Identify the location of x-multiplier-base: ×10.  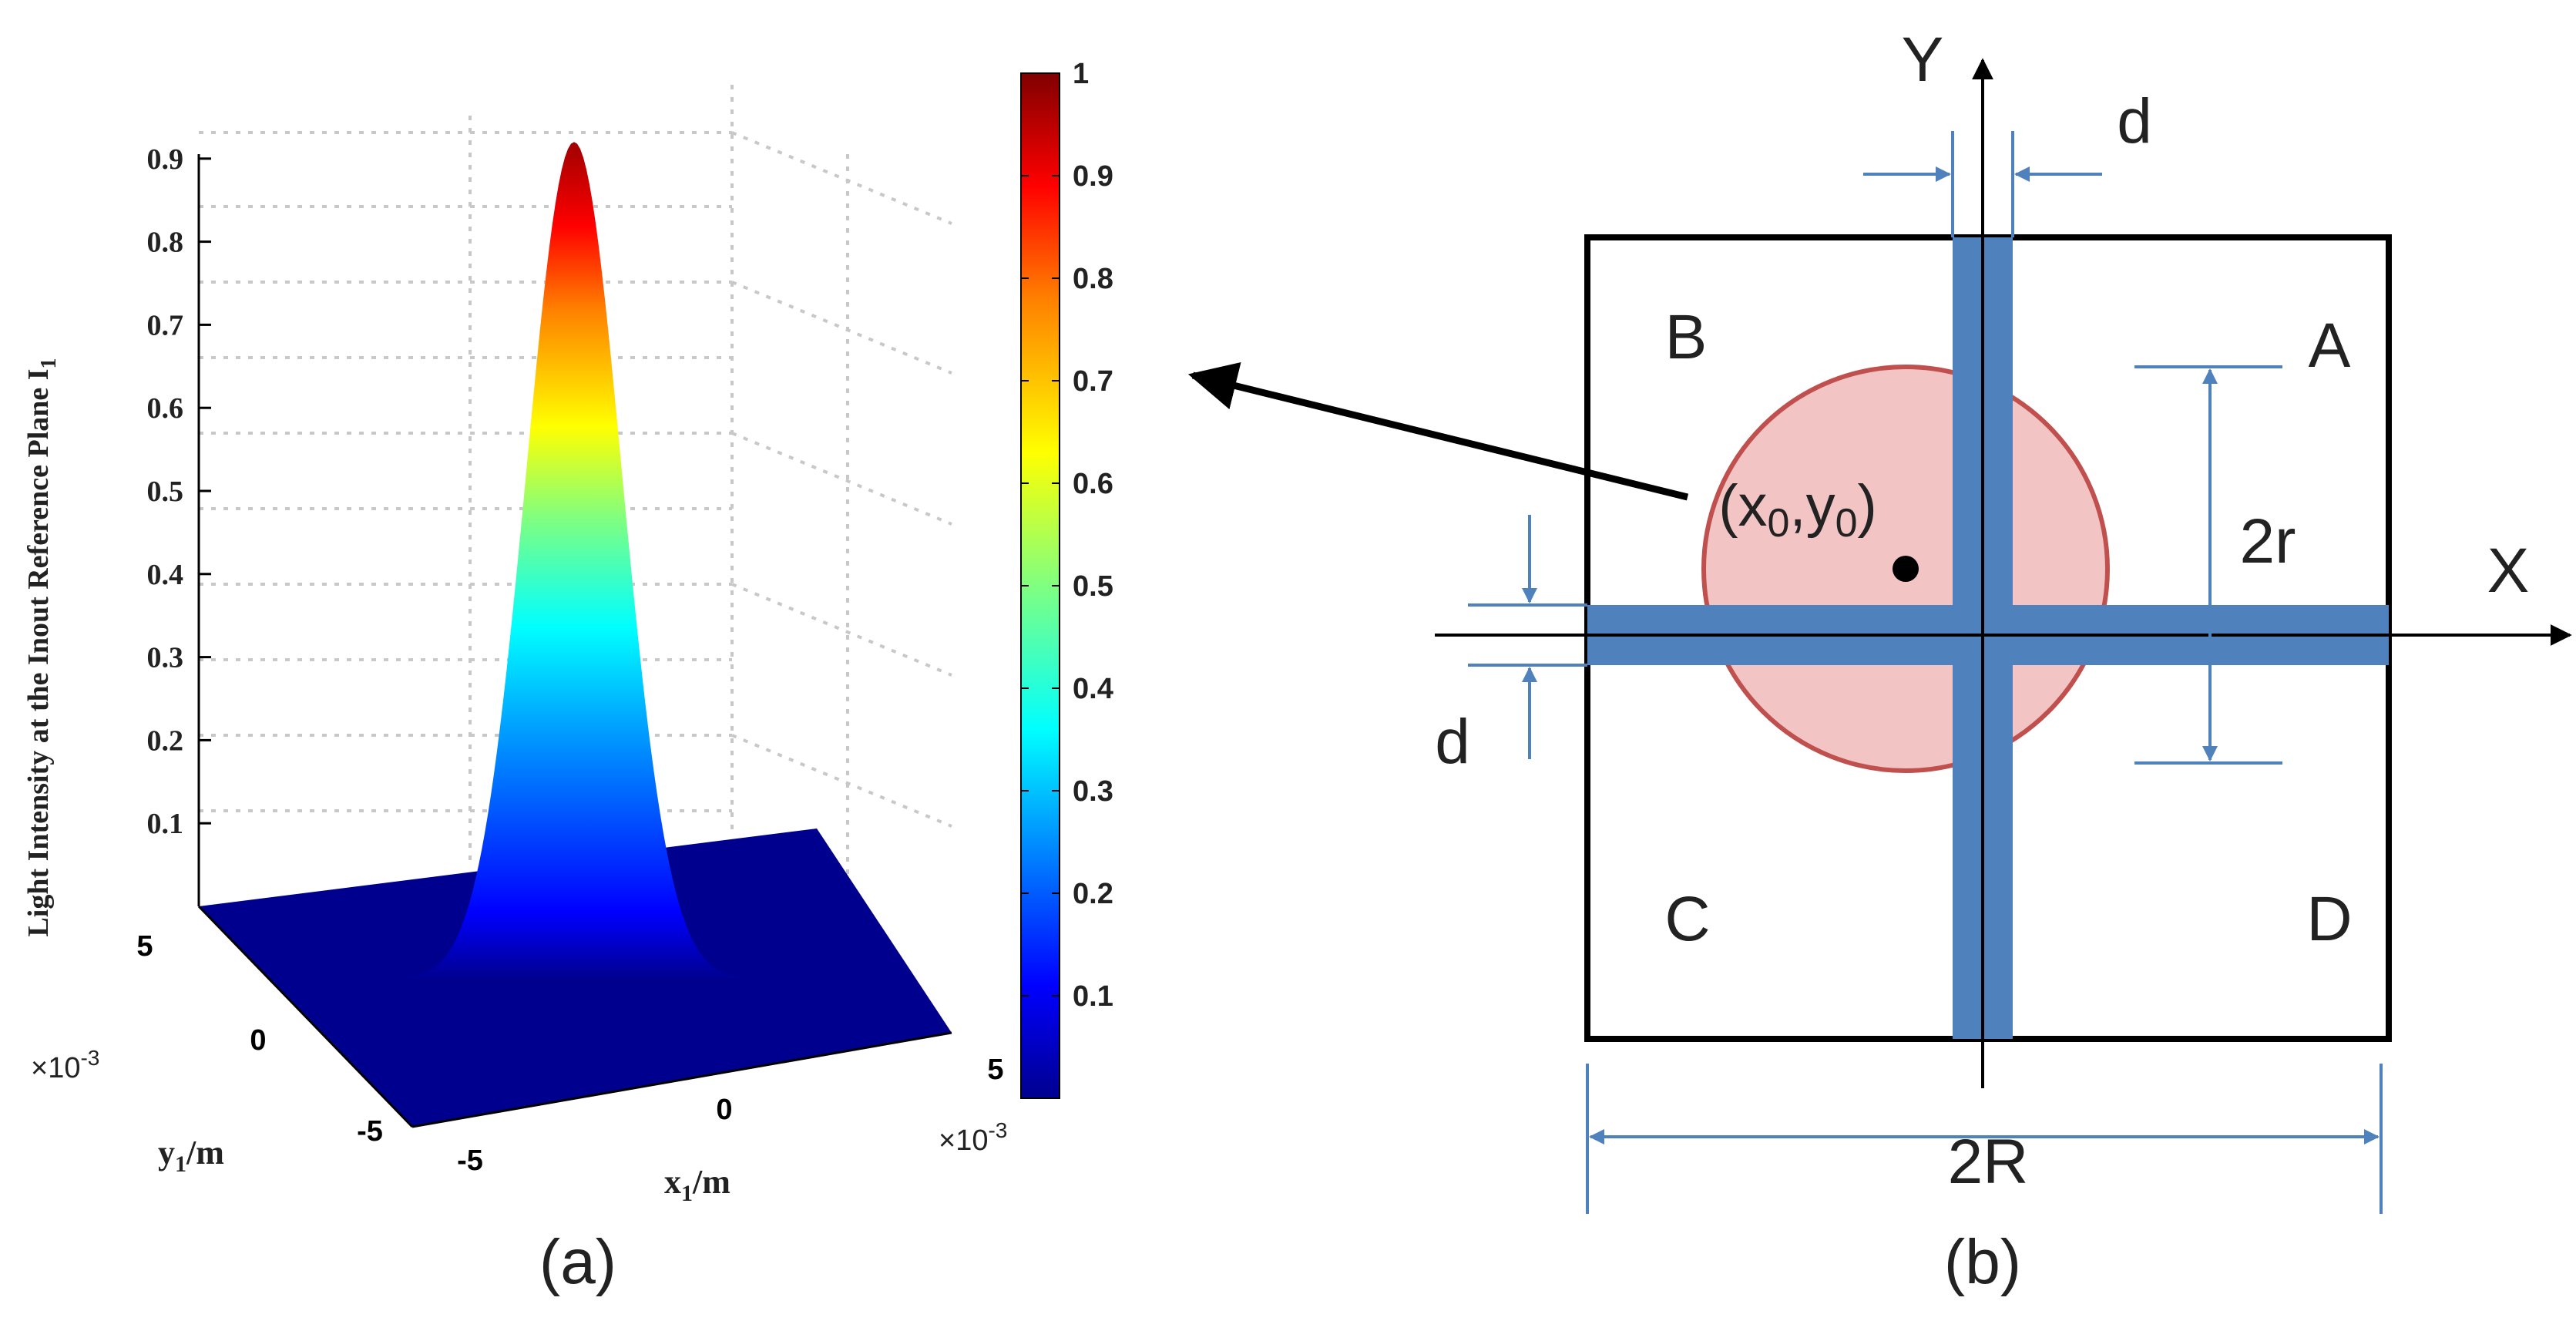
(963, 1140).